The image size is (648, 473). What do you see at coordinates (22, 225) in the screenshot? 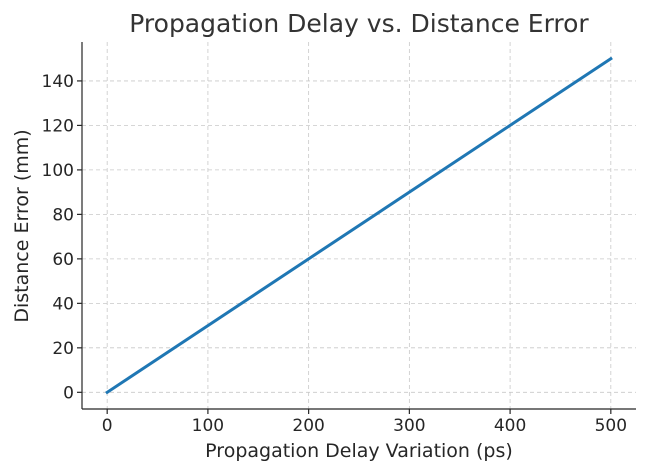
I see `y-axis-label: Distance Error (mm)` at bounding box center [22, 225].